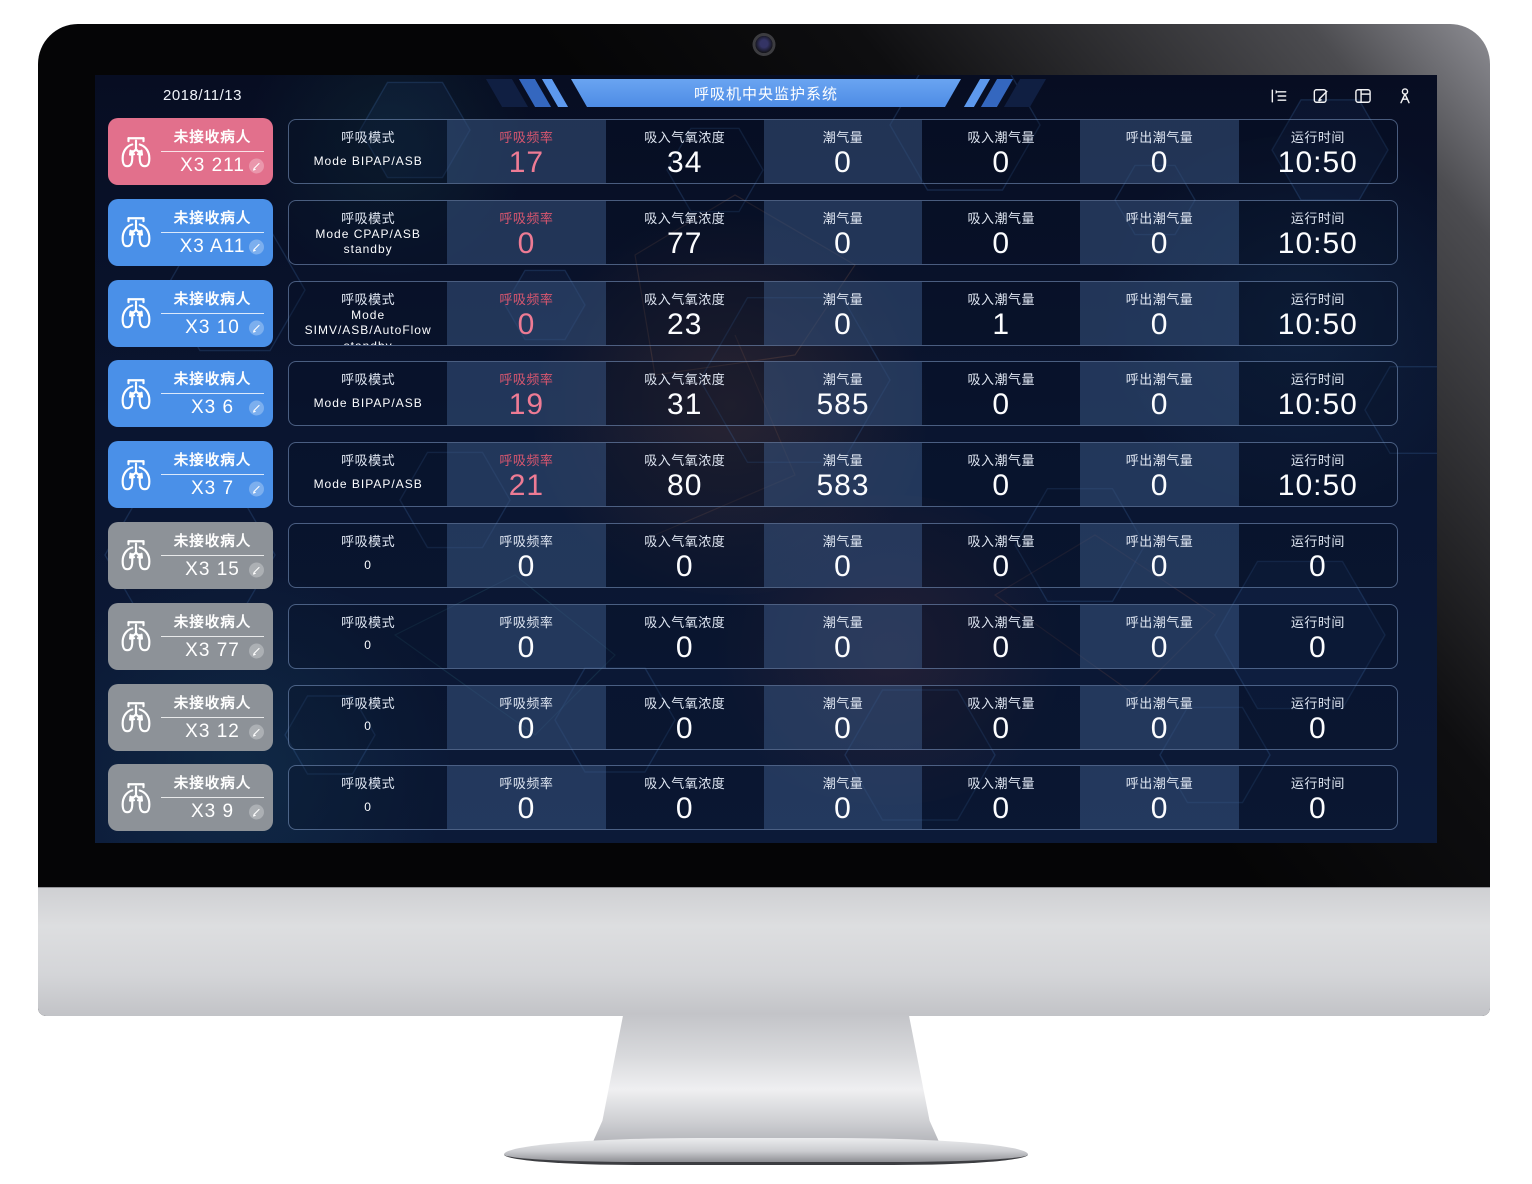 The height and width of the screenshot is (1184, 1532). What do you see at coordinates (685, 622) in the screenshot?
I see `cell-label: 吸入气氧浓度` at bounding box center [685, 622].